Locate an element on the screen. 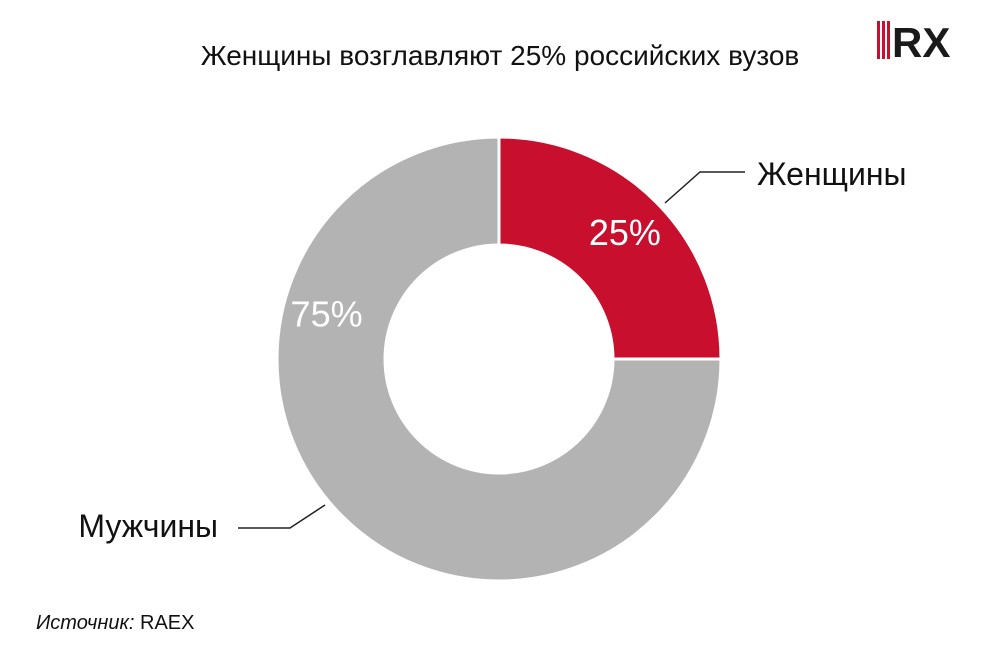 This screenshot has width=1000, height=657. category-label: Мужчины is located at coordinates (148, 526).